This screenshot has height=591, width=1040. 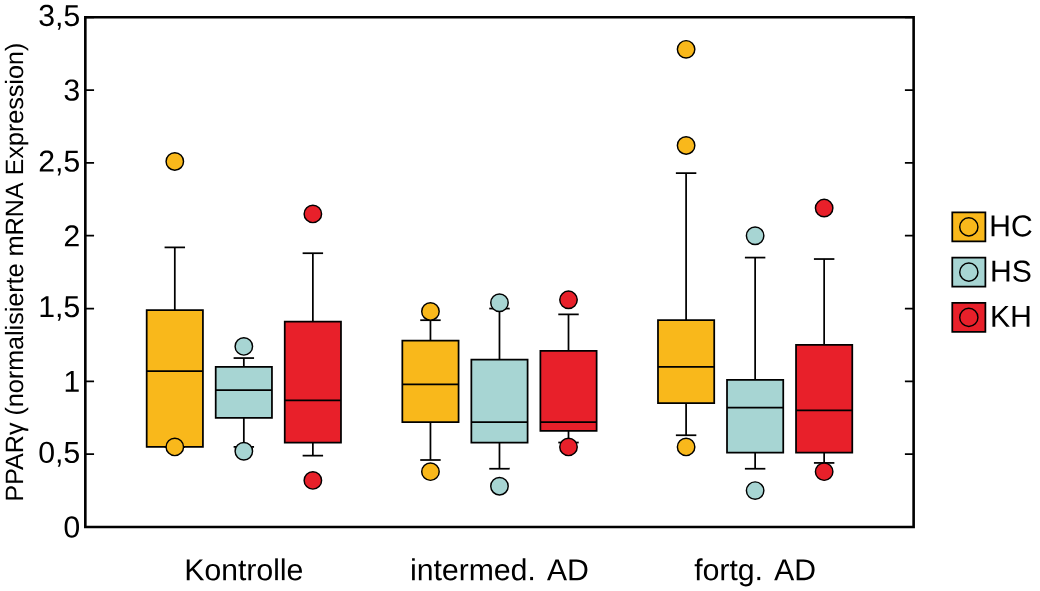 I want to click on x-tick-label: intermed. AD, so click(x=500, y=569).